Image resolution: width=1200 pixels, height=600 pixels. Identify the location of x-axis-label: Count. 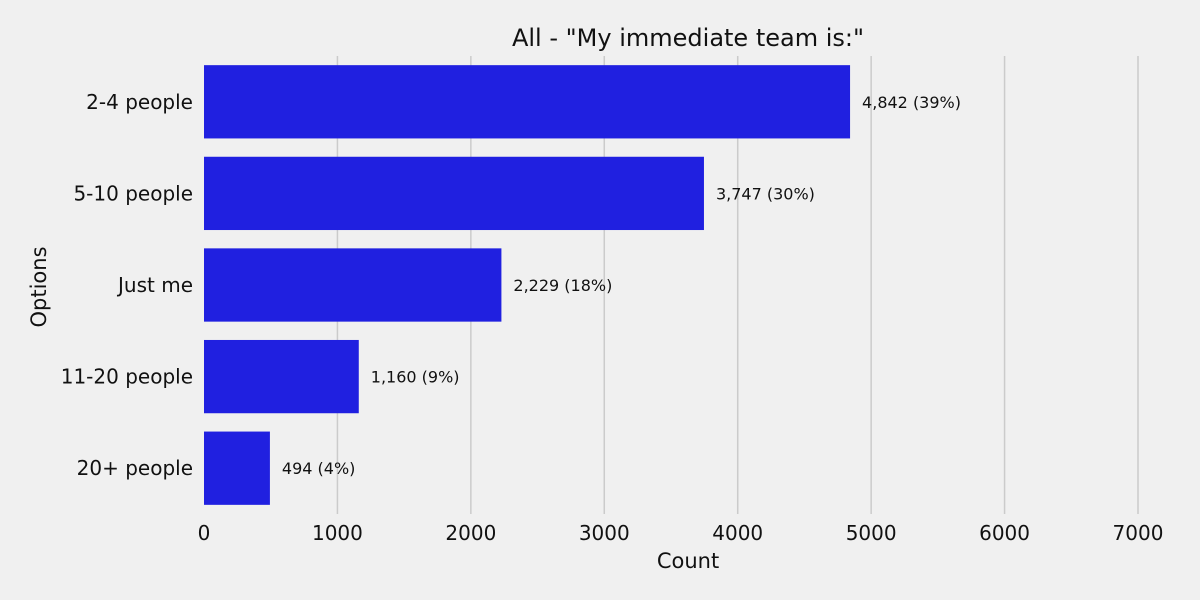
(688, 561).